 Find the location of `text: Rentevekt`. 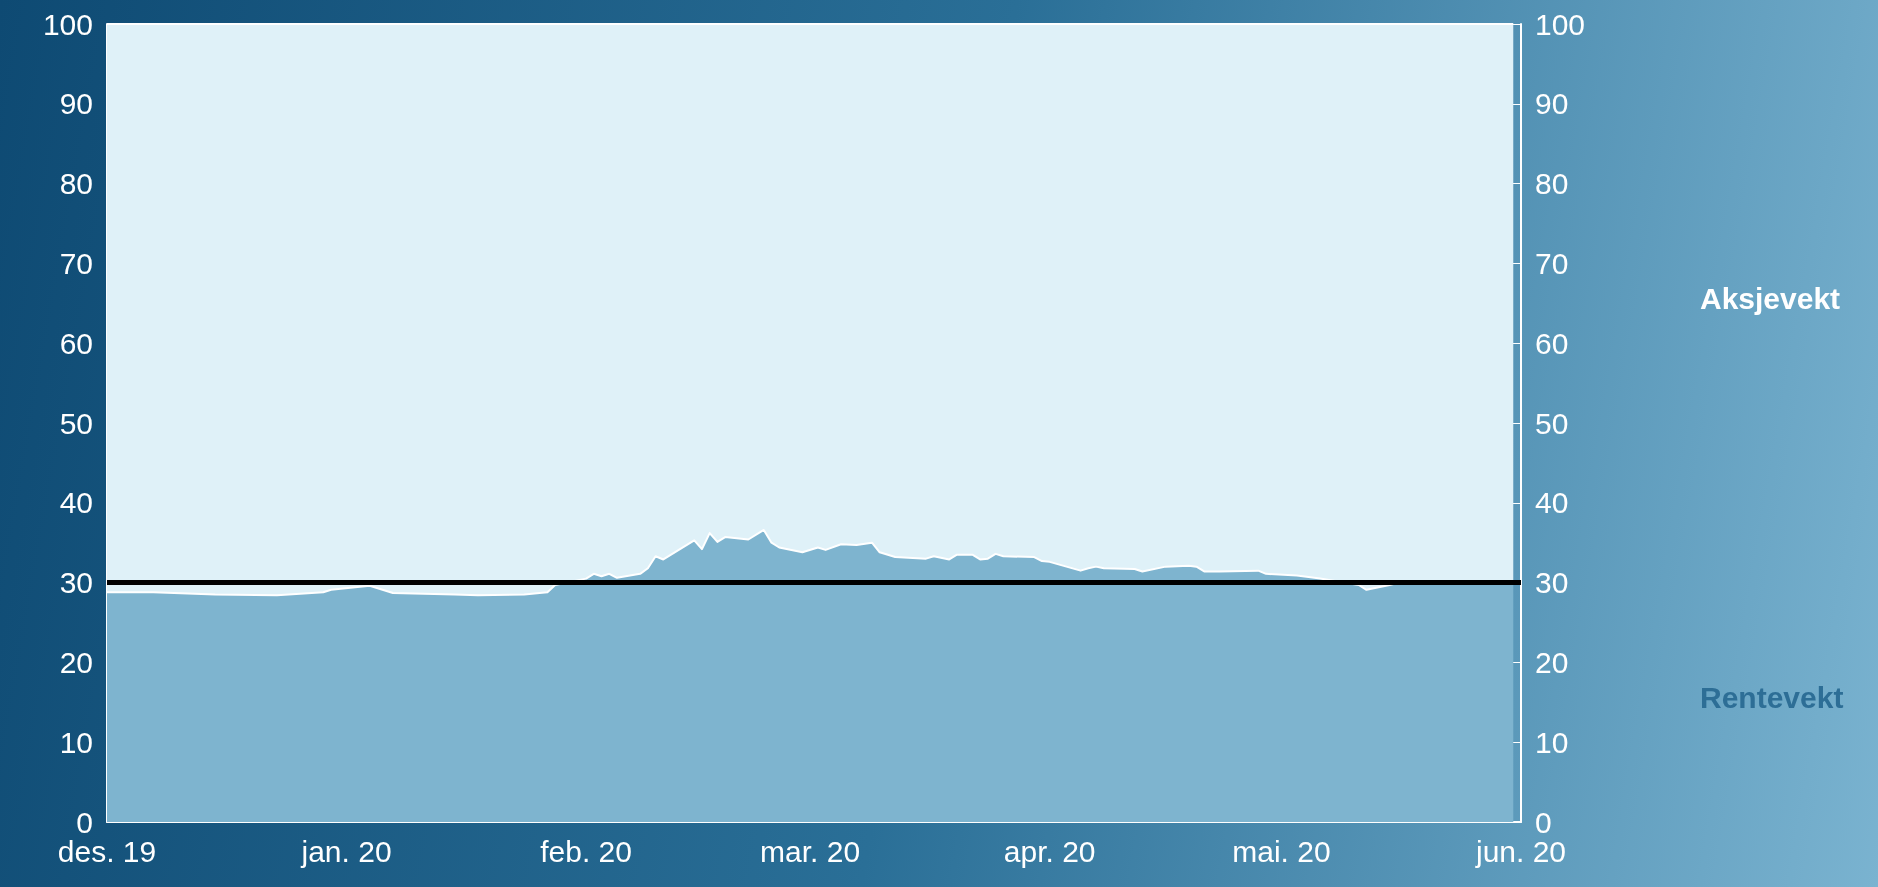

text: Rentevekt is located at coordinates (1772, 698).